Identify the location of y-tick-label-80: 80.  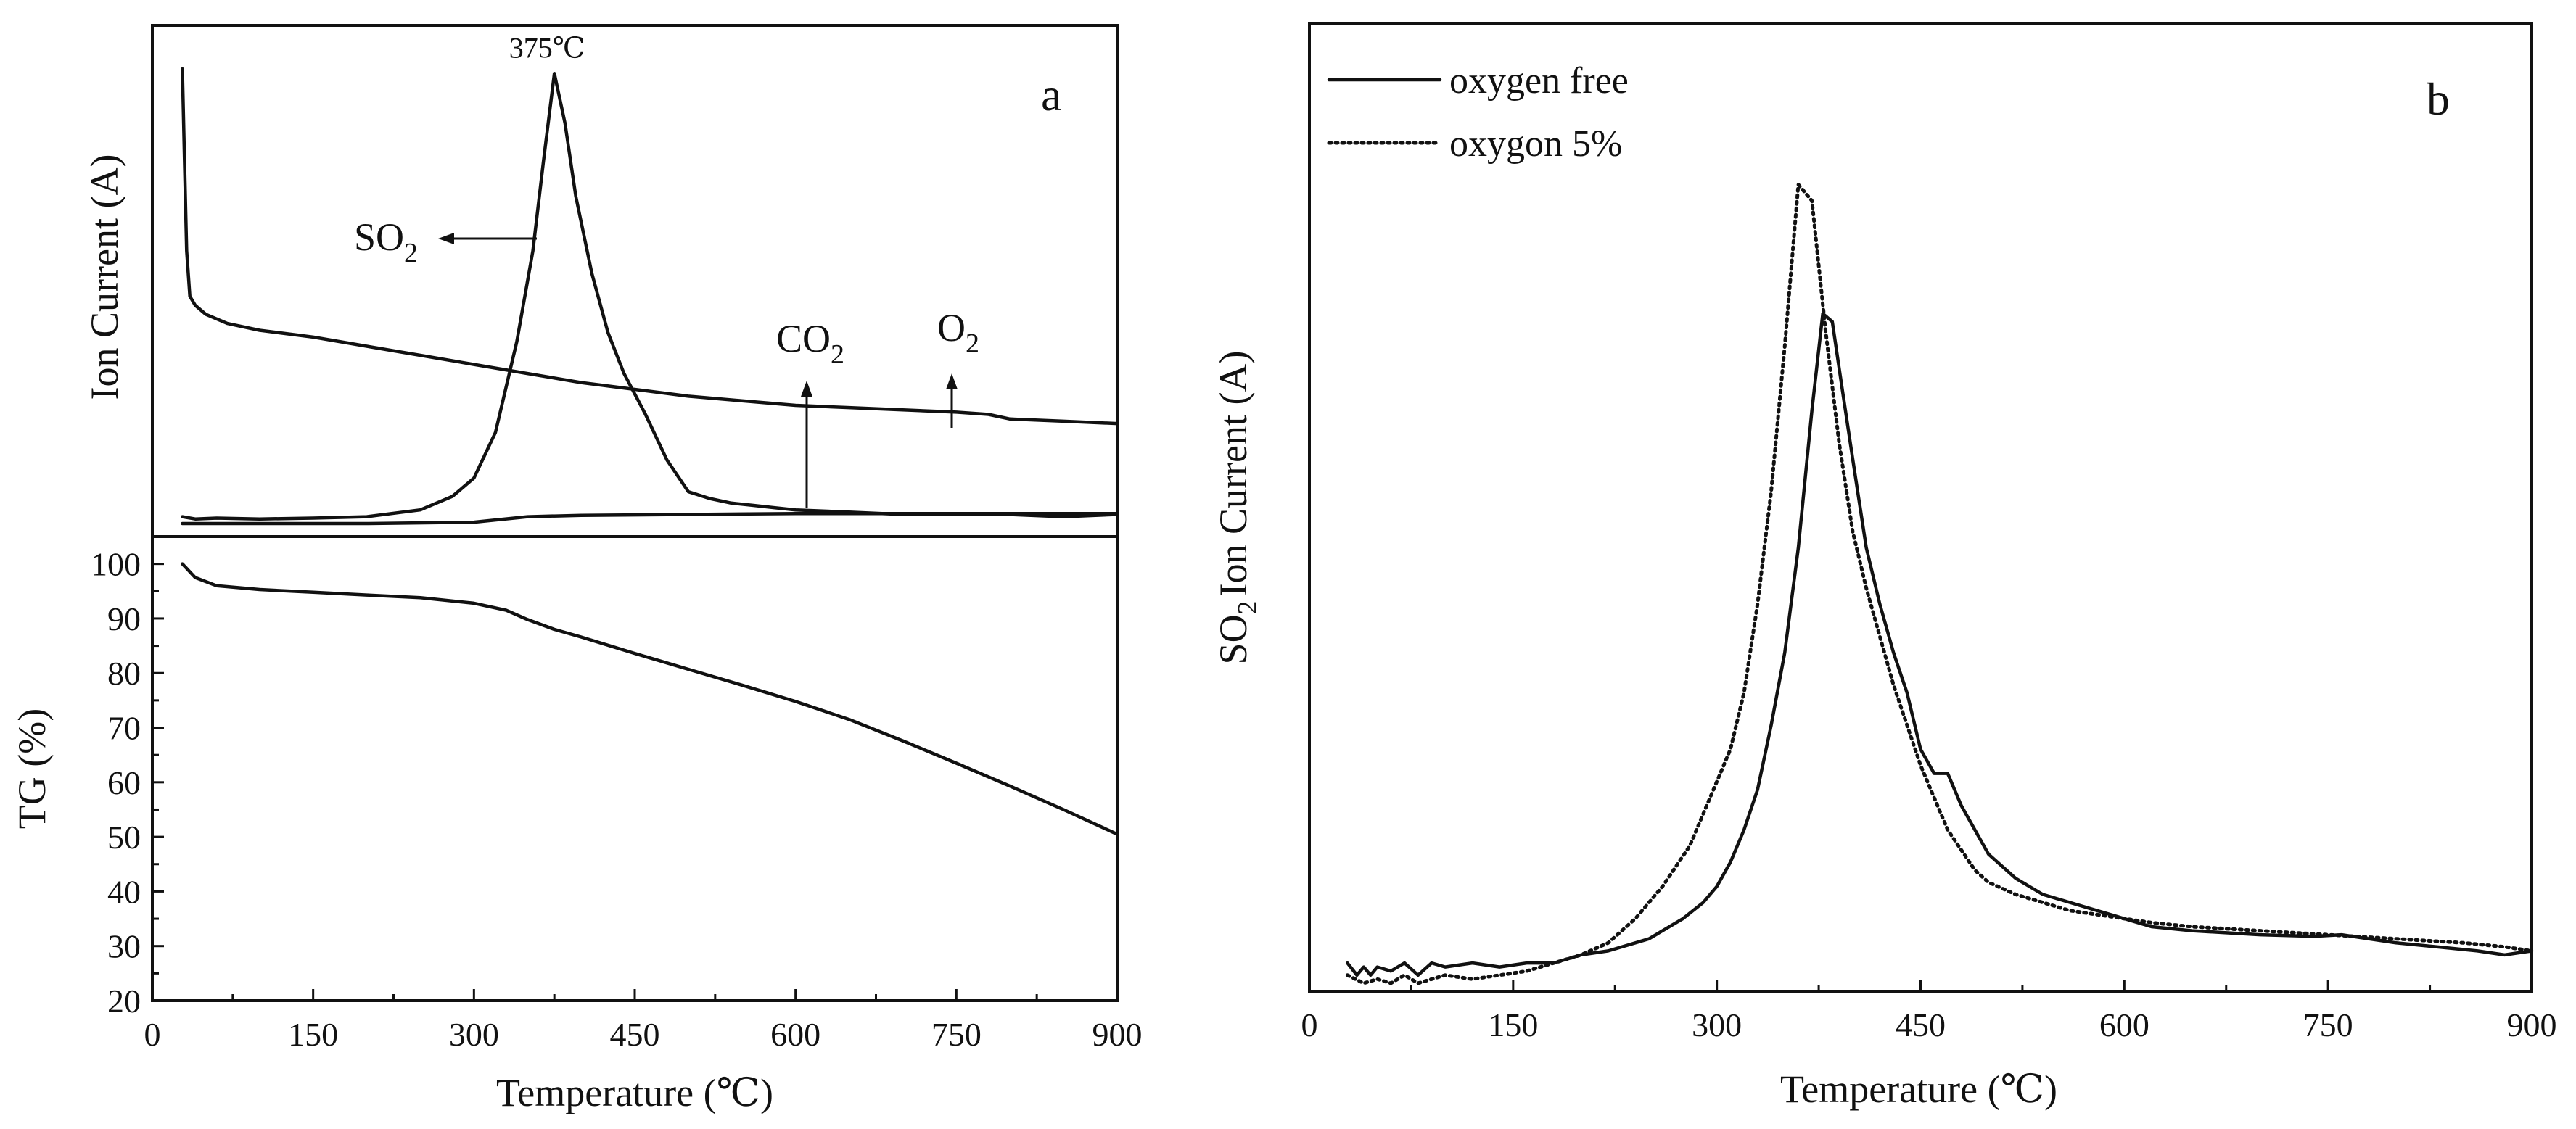
(124, 673).